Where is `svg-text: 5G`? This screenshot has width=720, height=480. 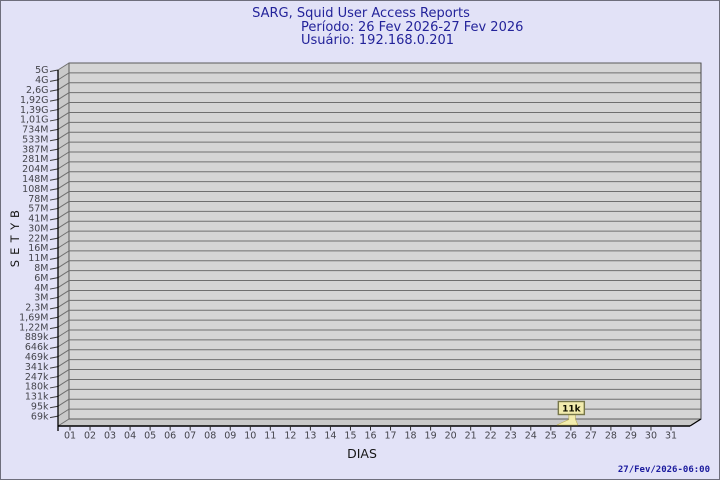 svg-text: 5G is located at coordinates (41, 70).